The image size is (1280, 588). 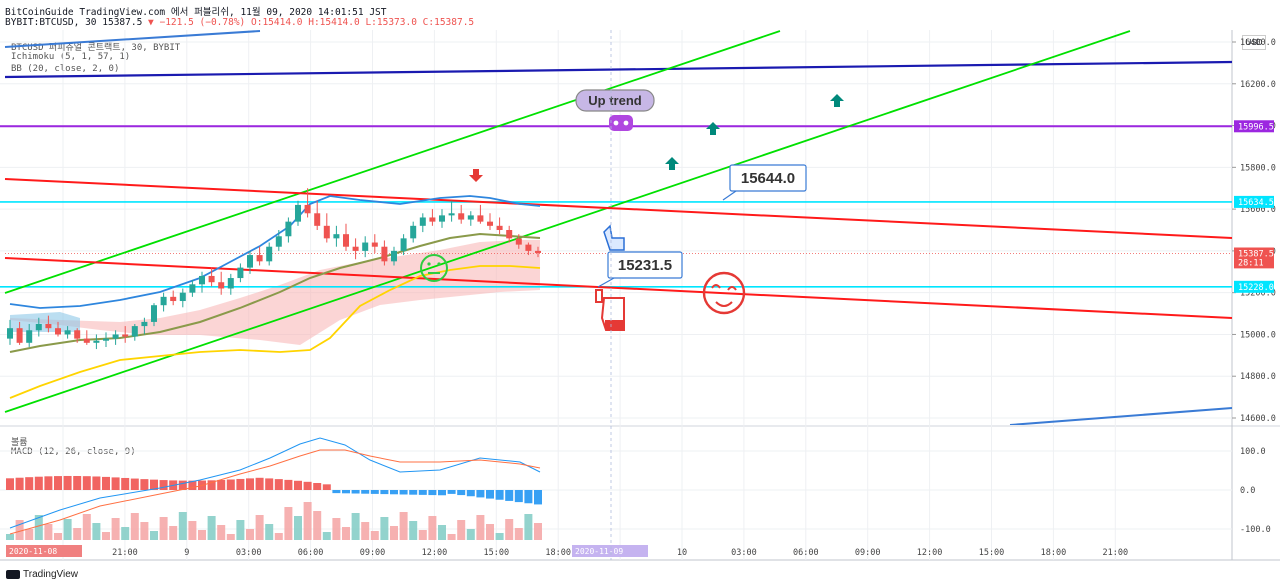 What do you see at coordinates (125, 553) in the screenshot?
I see `time-tick-label: 21:00` at bounding box center [125, 553].